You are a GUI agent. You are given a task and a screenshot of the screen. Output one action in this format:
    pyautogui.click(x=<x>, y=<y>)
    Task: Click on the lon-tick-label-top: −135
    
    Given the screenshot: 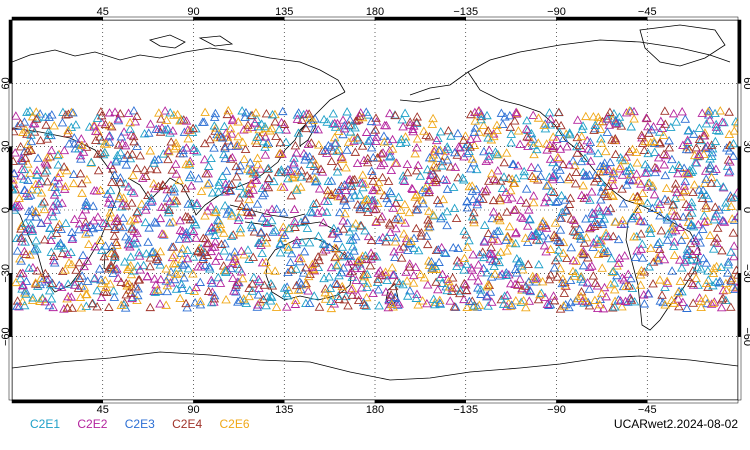 What is the action you would take?
    pyautogui.click(x=465, y=12)
    